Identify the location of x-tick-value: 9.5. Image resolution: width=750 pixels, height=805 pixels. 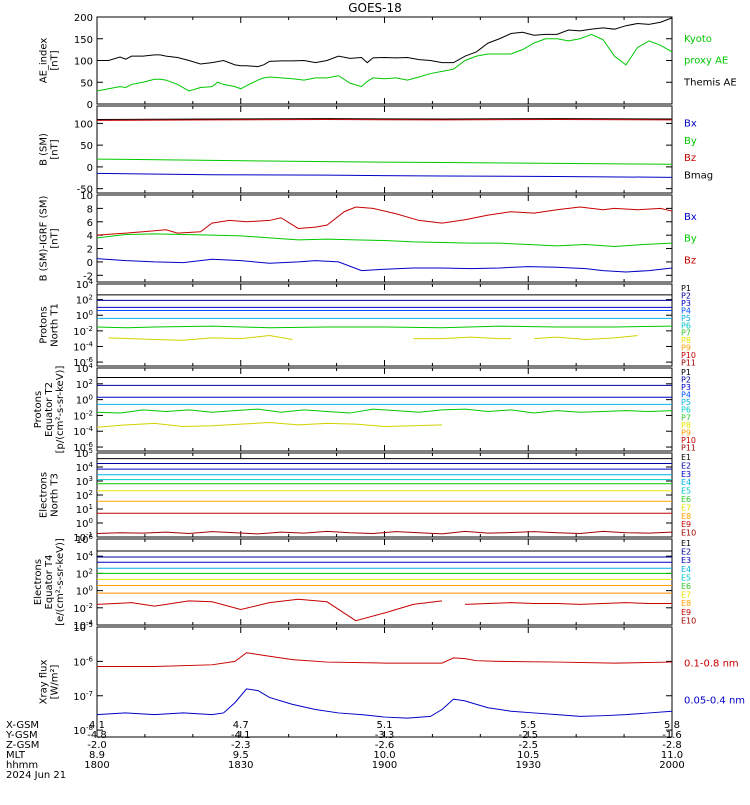
(241, 755).